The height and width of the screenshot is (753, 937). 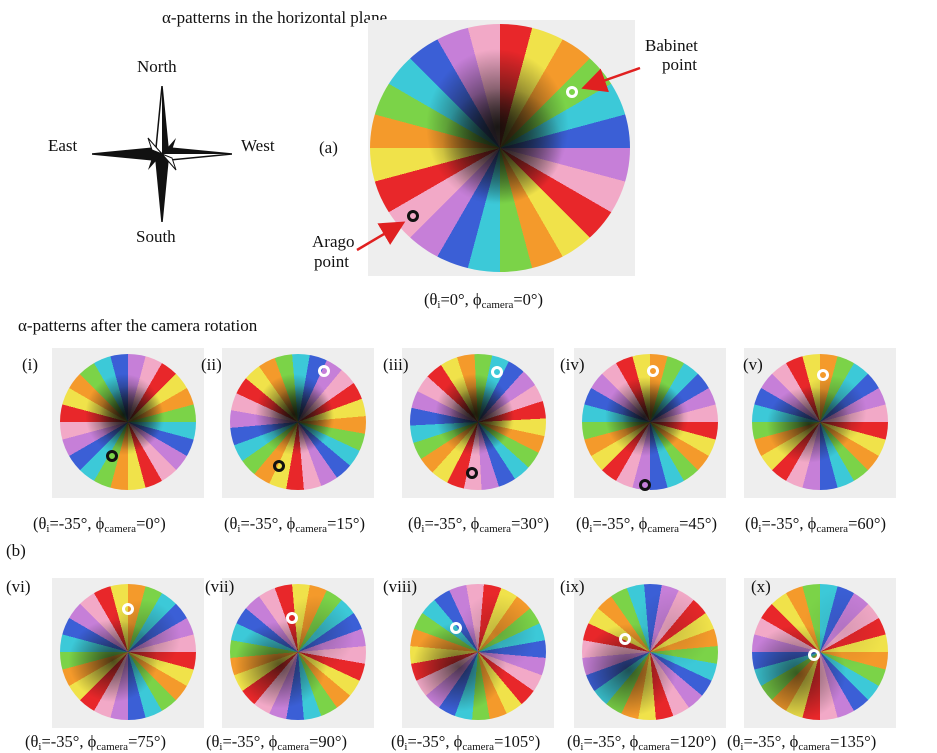 I want to click on main-pattern-panel, so click(x=501, y=148).